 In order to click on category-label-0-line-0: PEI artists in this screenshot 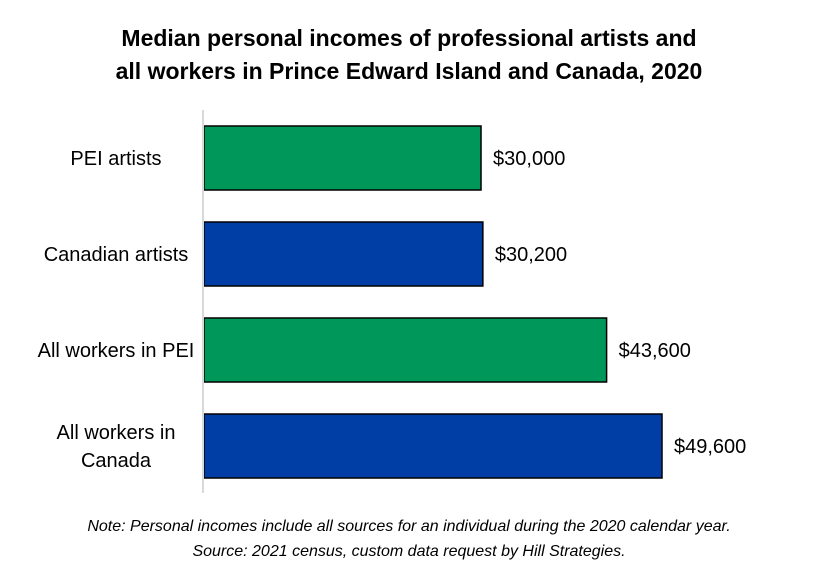, I will do `click(115, 159)`.